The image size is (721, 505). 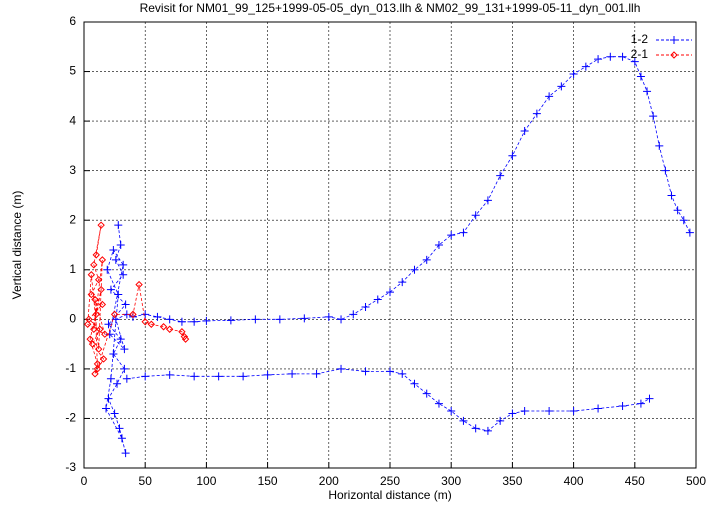 What do you see at coordinates (640, 39) in the screenshot?
I see `legend-label: 1-2` at bounding box center [640, 39].